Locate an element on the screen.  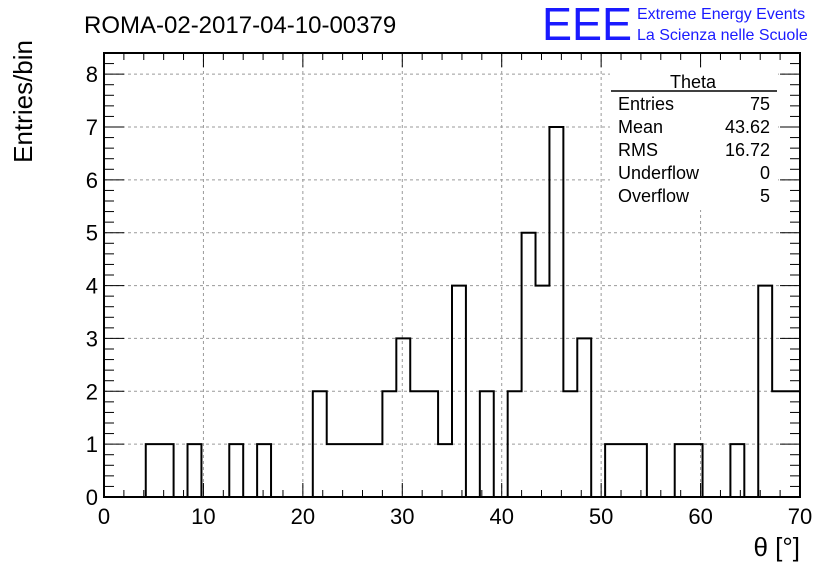
y-tick-label: 4 is located at coordinates (92, 286).